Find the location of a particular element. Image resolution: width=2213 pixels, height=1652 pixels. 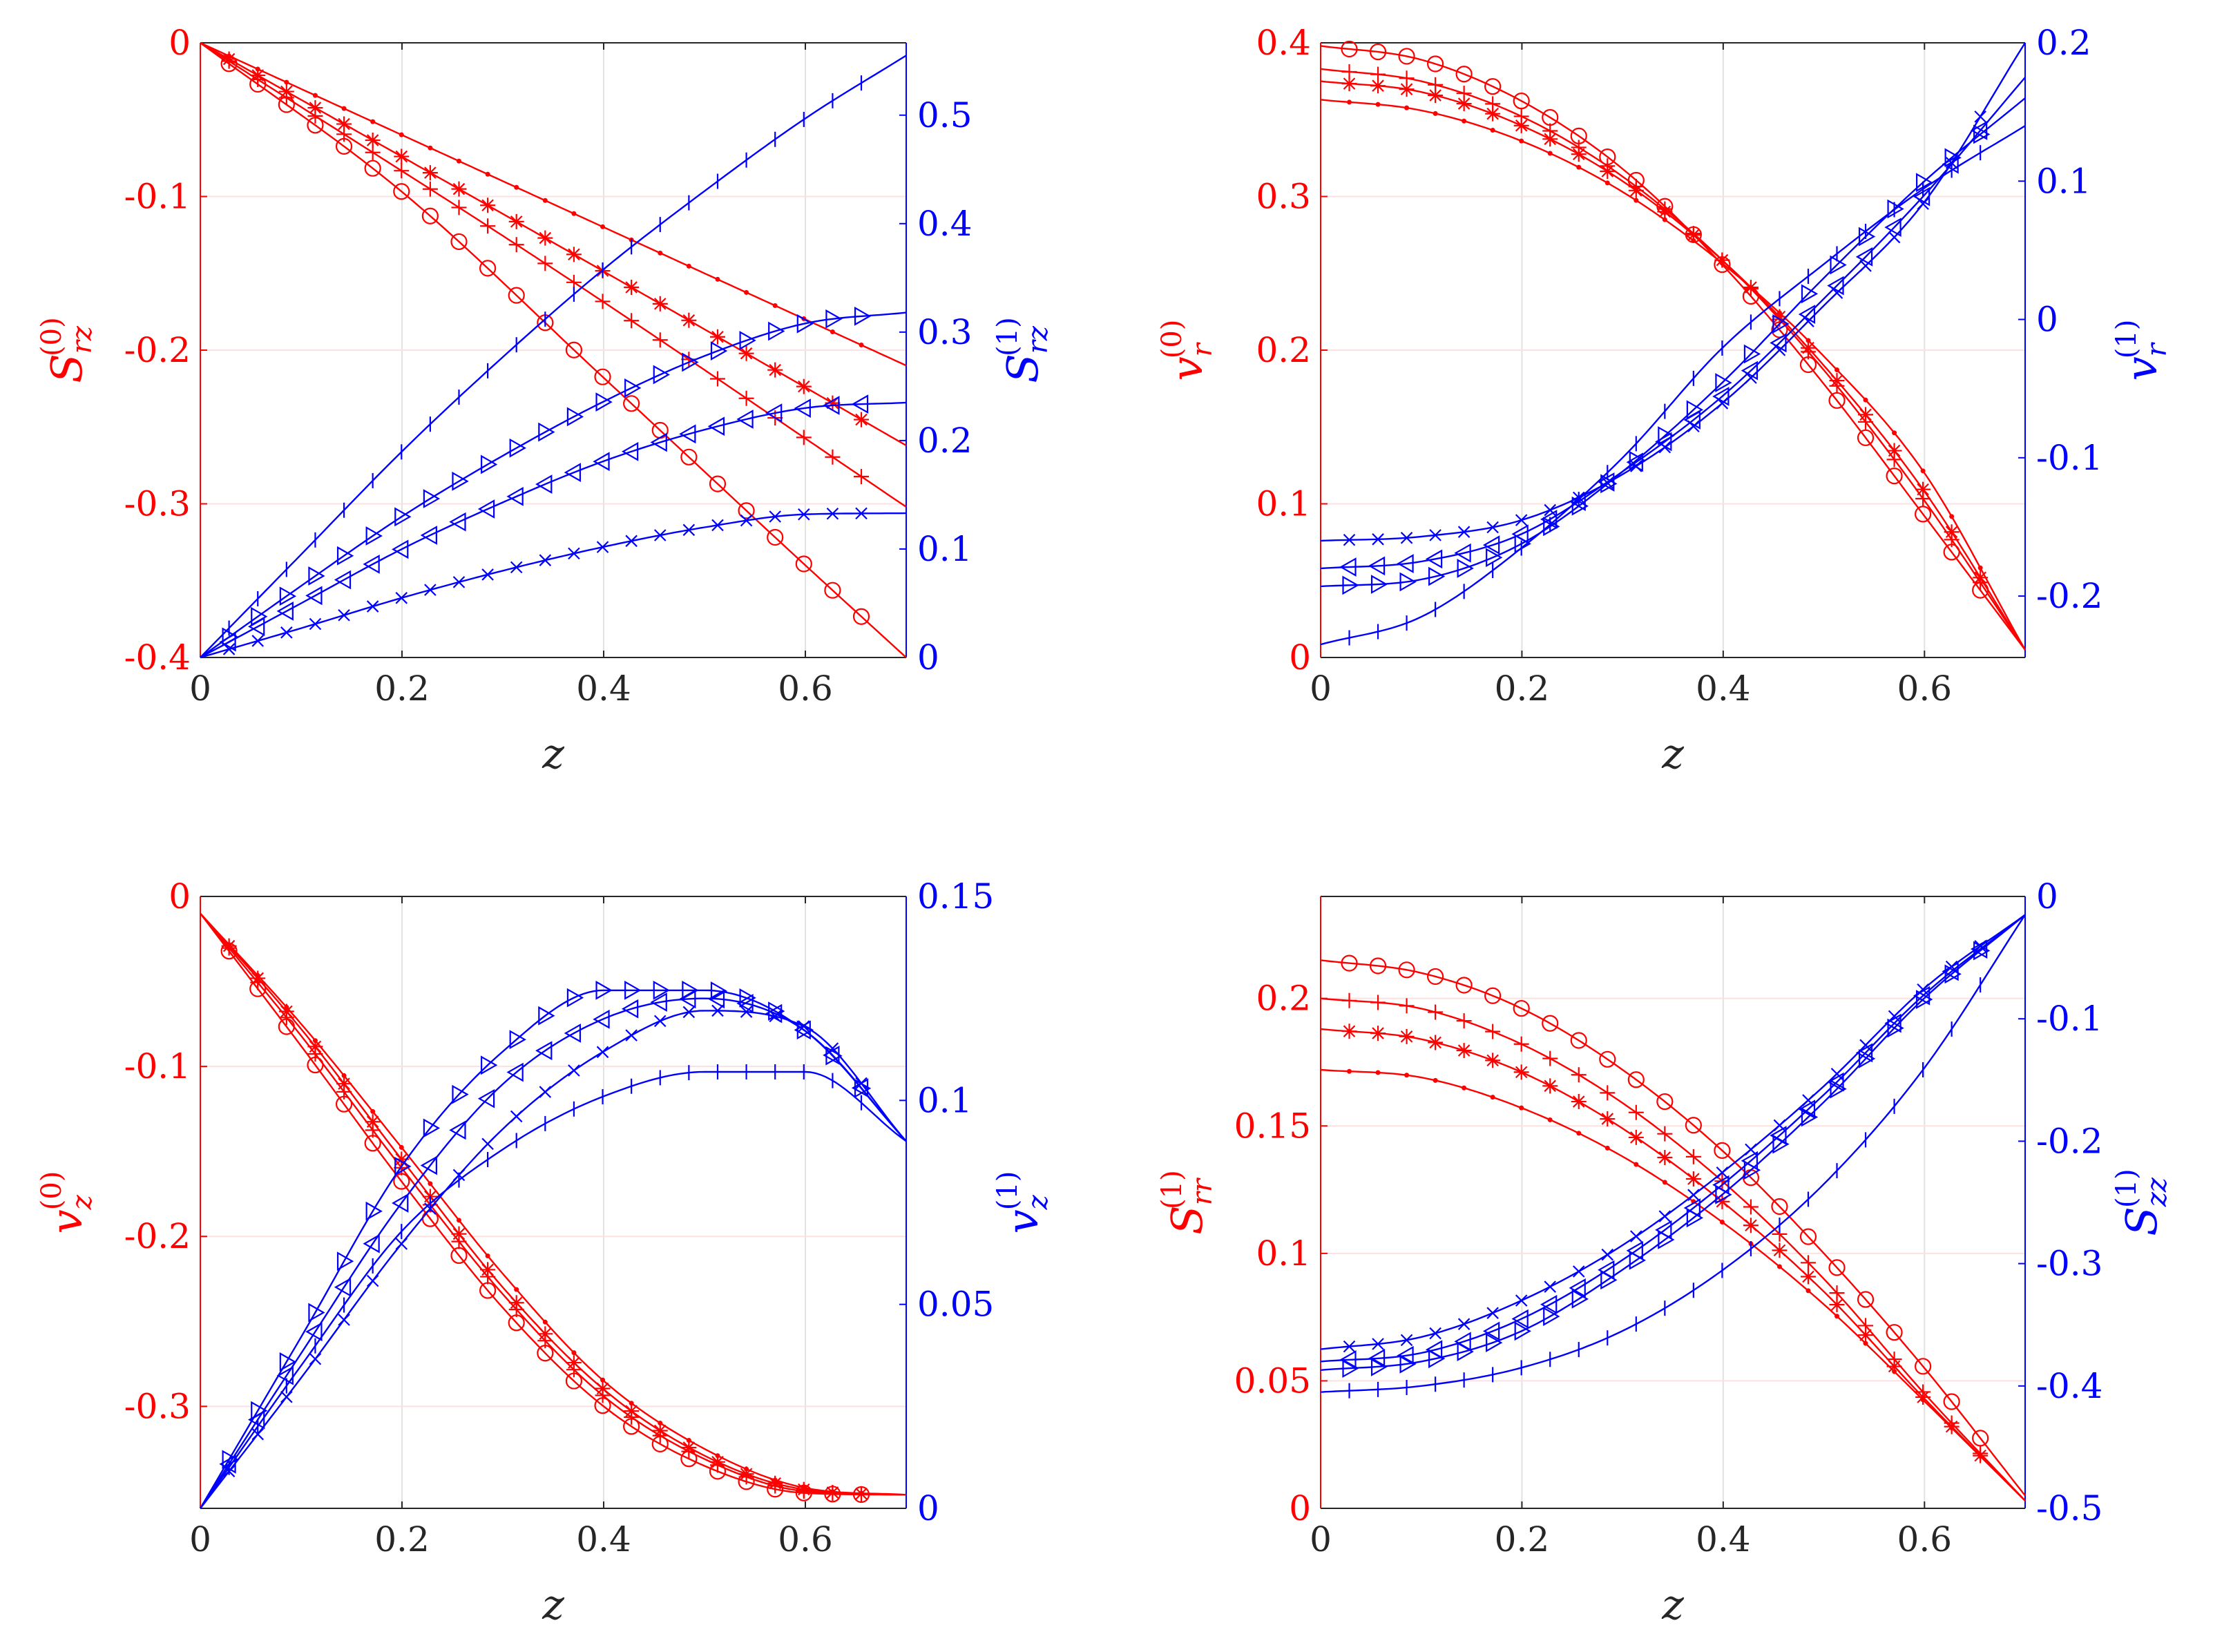

y-axis-label-left: vz(0) is located at coordinates (67, 1202).